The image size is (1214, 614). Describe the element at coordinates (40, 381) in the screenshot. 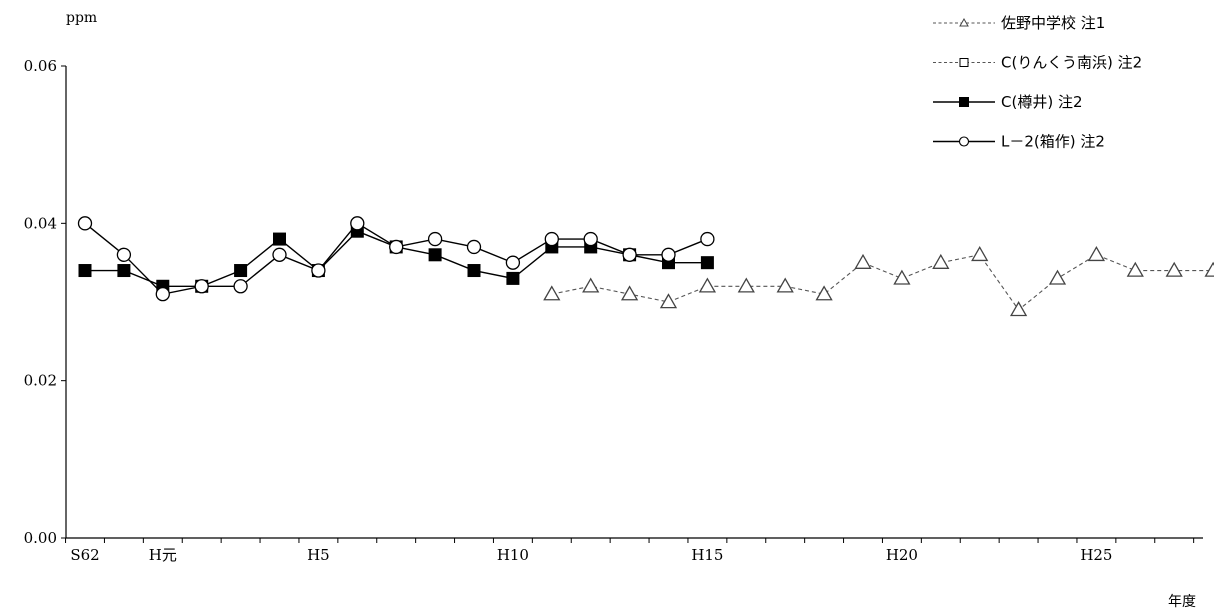

I see `y-tick-label: 0.02` at that location.